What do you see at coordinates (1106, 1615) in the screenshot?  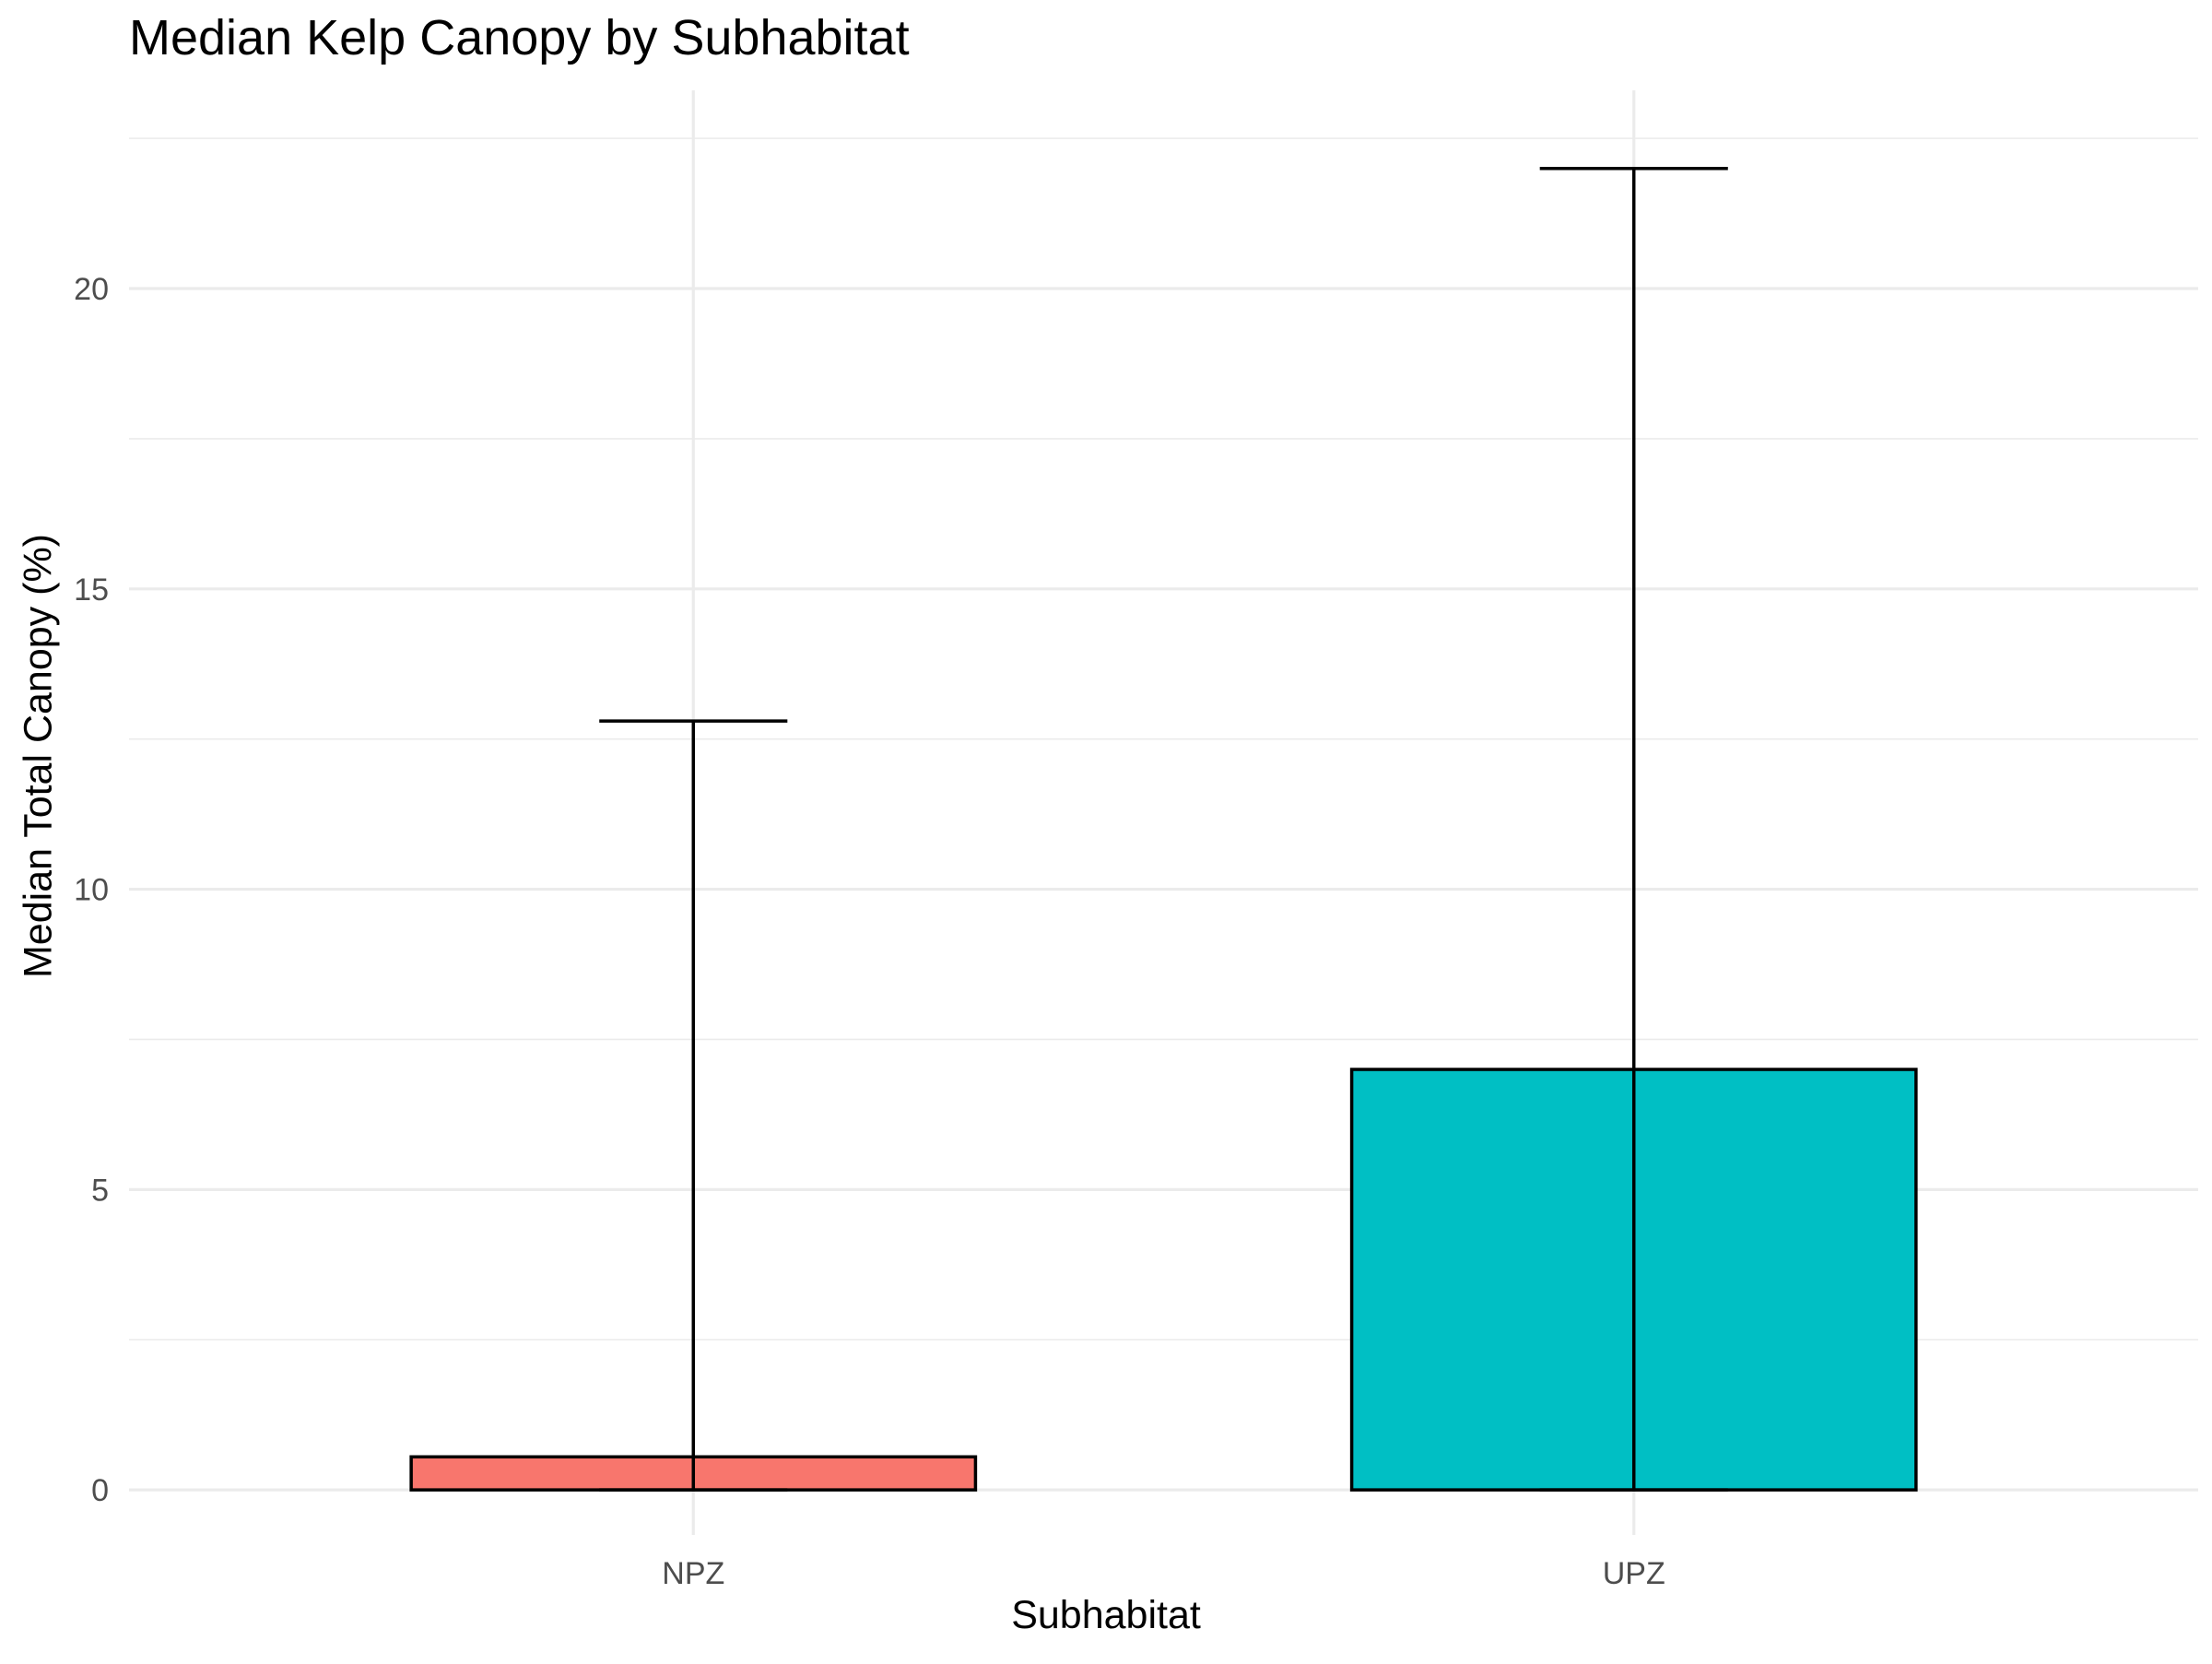 I see `x-axis-label: Subhabitat` at bounding box center [1106, 1615].